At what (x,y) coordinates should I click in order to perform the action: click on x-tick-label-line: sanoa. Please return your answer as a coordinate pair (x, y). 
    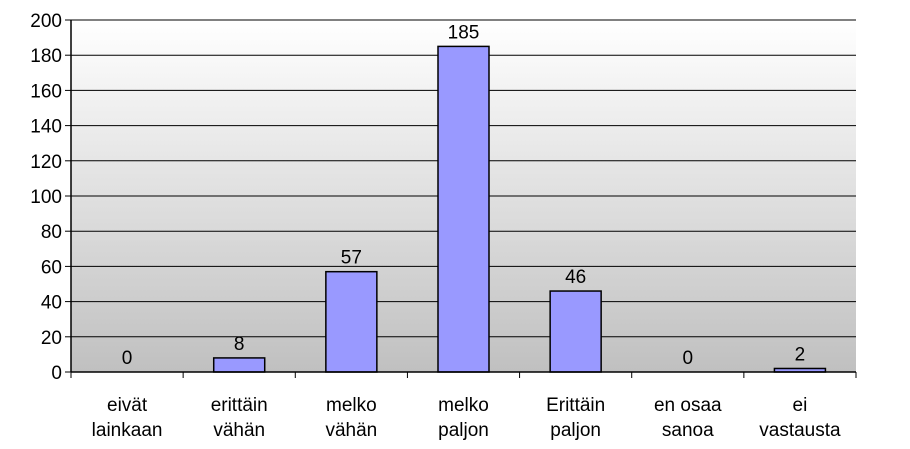
    Looking at the image, I should click on (688, 430).